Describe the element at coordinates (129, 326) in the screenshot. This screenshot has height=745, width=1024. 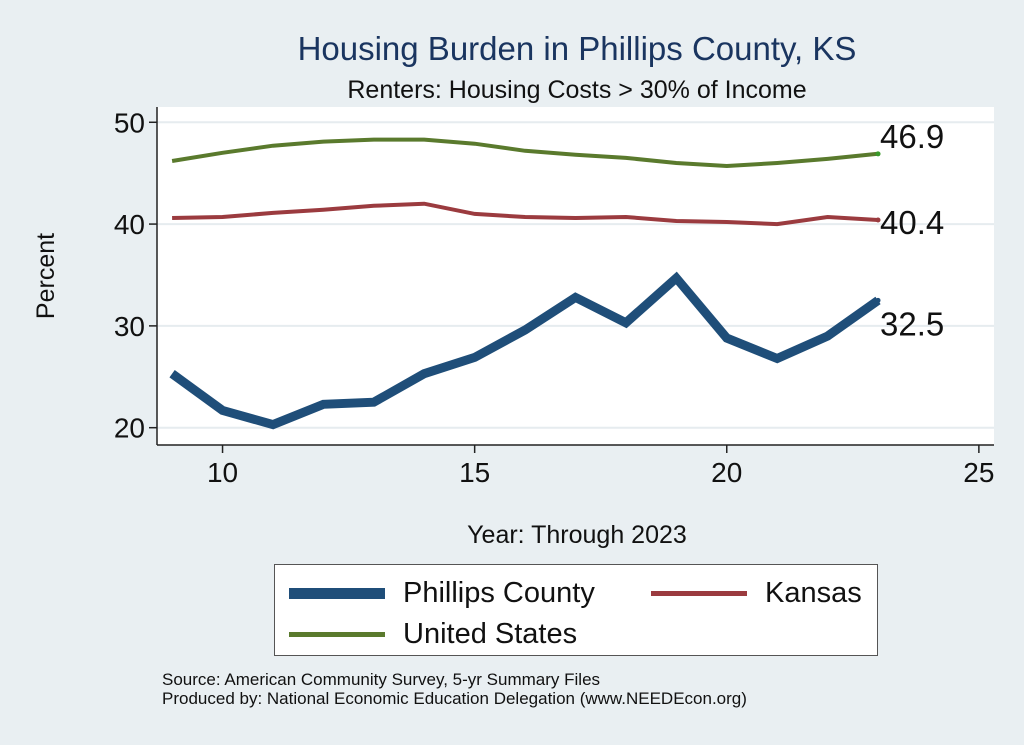
I see `y-tick-label-30: 30` at that location.